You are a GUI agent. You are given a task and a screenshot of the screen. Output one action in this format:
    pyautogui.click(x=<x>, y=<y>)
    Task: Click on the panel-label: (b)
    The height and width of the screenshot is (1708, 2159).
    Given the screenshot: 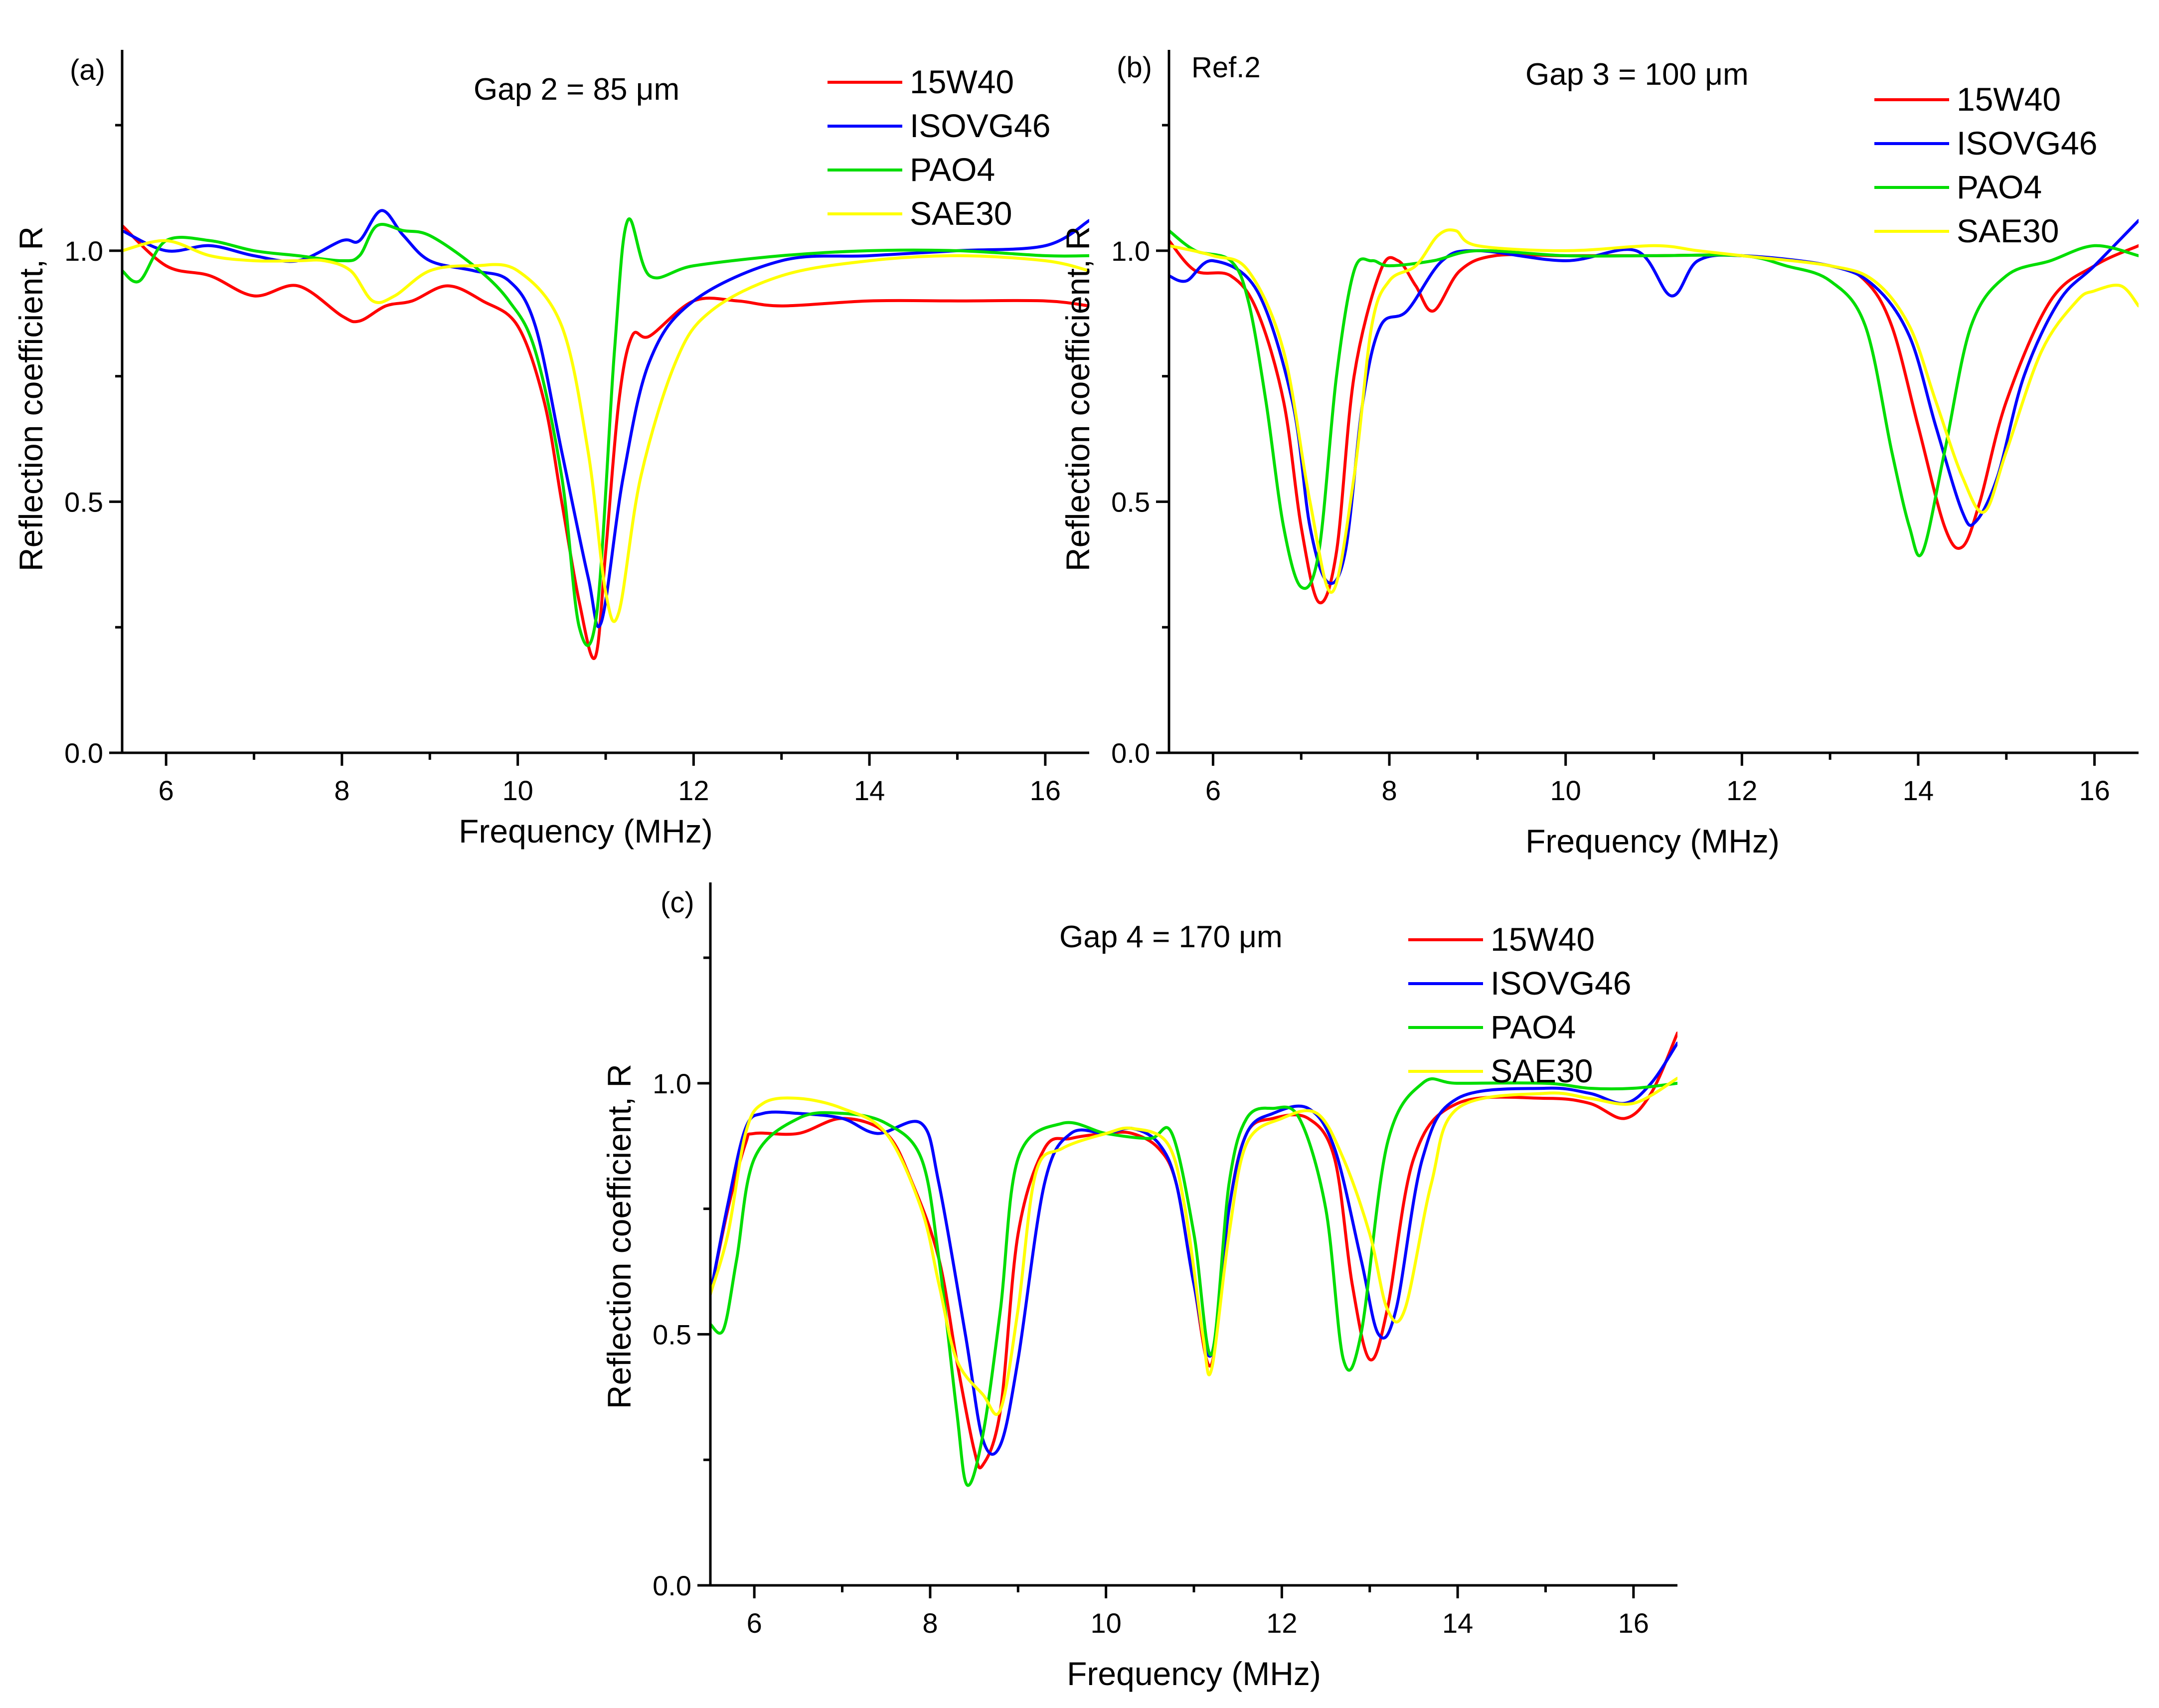 What is the action you would take?
    pyautogui.click(x=1135, y=68)
    